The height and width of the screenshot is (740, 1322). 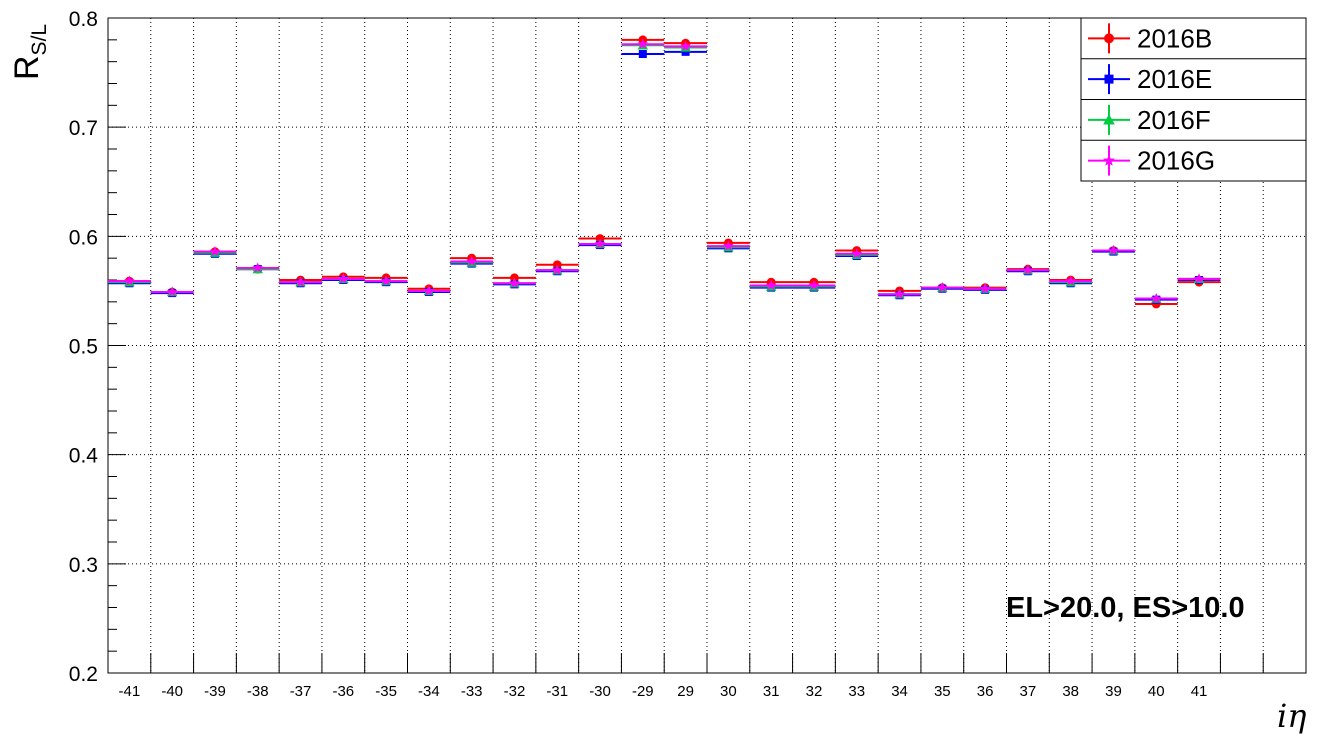 What do you see at coordinates (1113, 691) in the screenshot?
I see `x-tick-label: 39` at bounding box center [1113, 691].